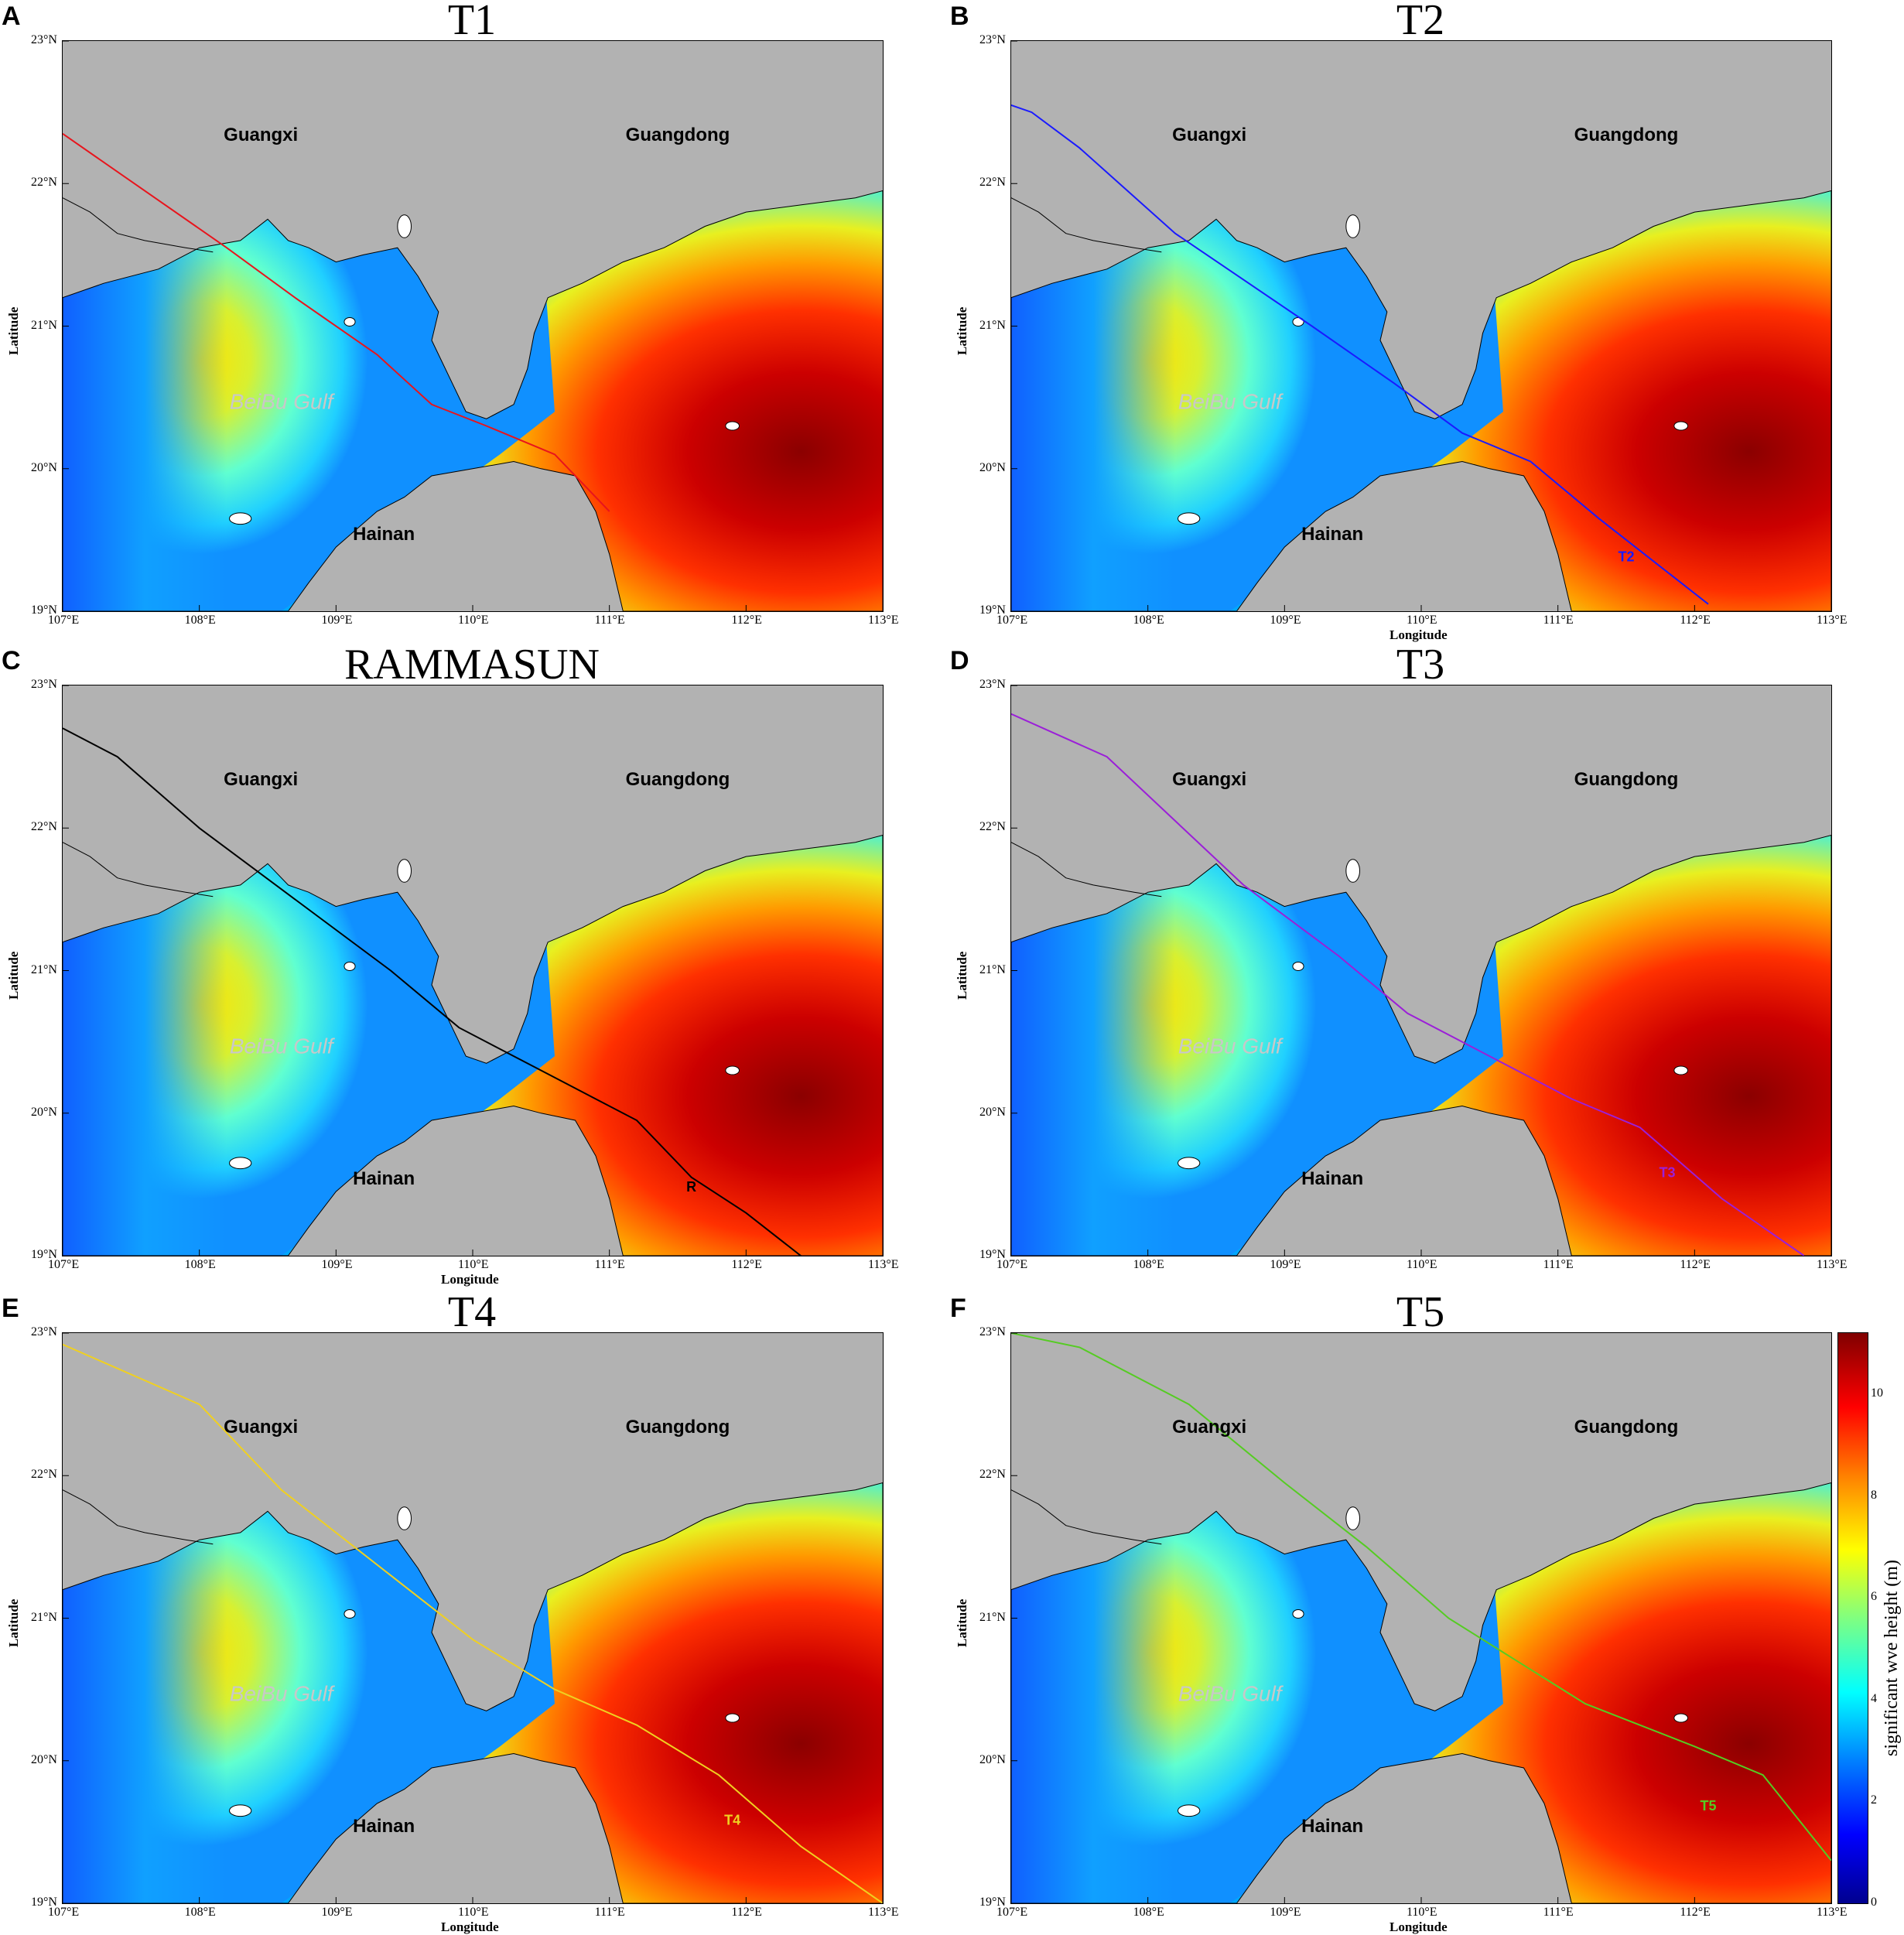 This screenshot has width=1904, height=1935. Describe the element at coordinates (1708, 1806) in the screenshot. I see `track-label: T5` at that location.